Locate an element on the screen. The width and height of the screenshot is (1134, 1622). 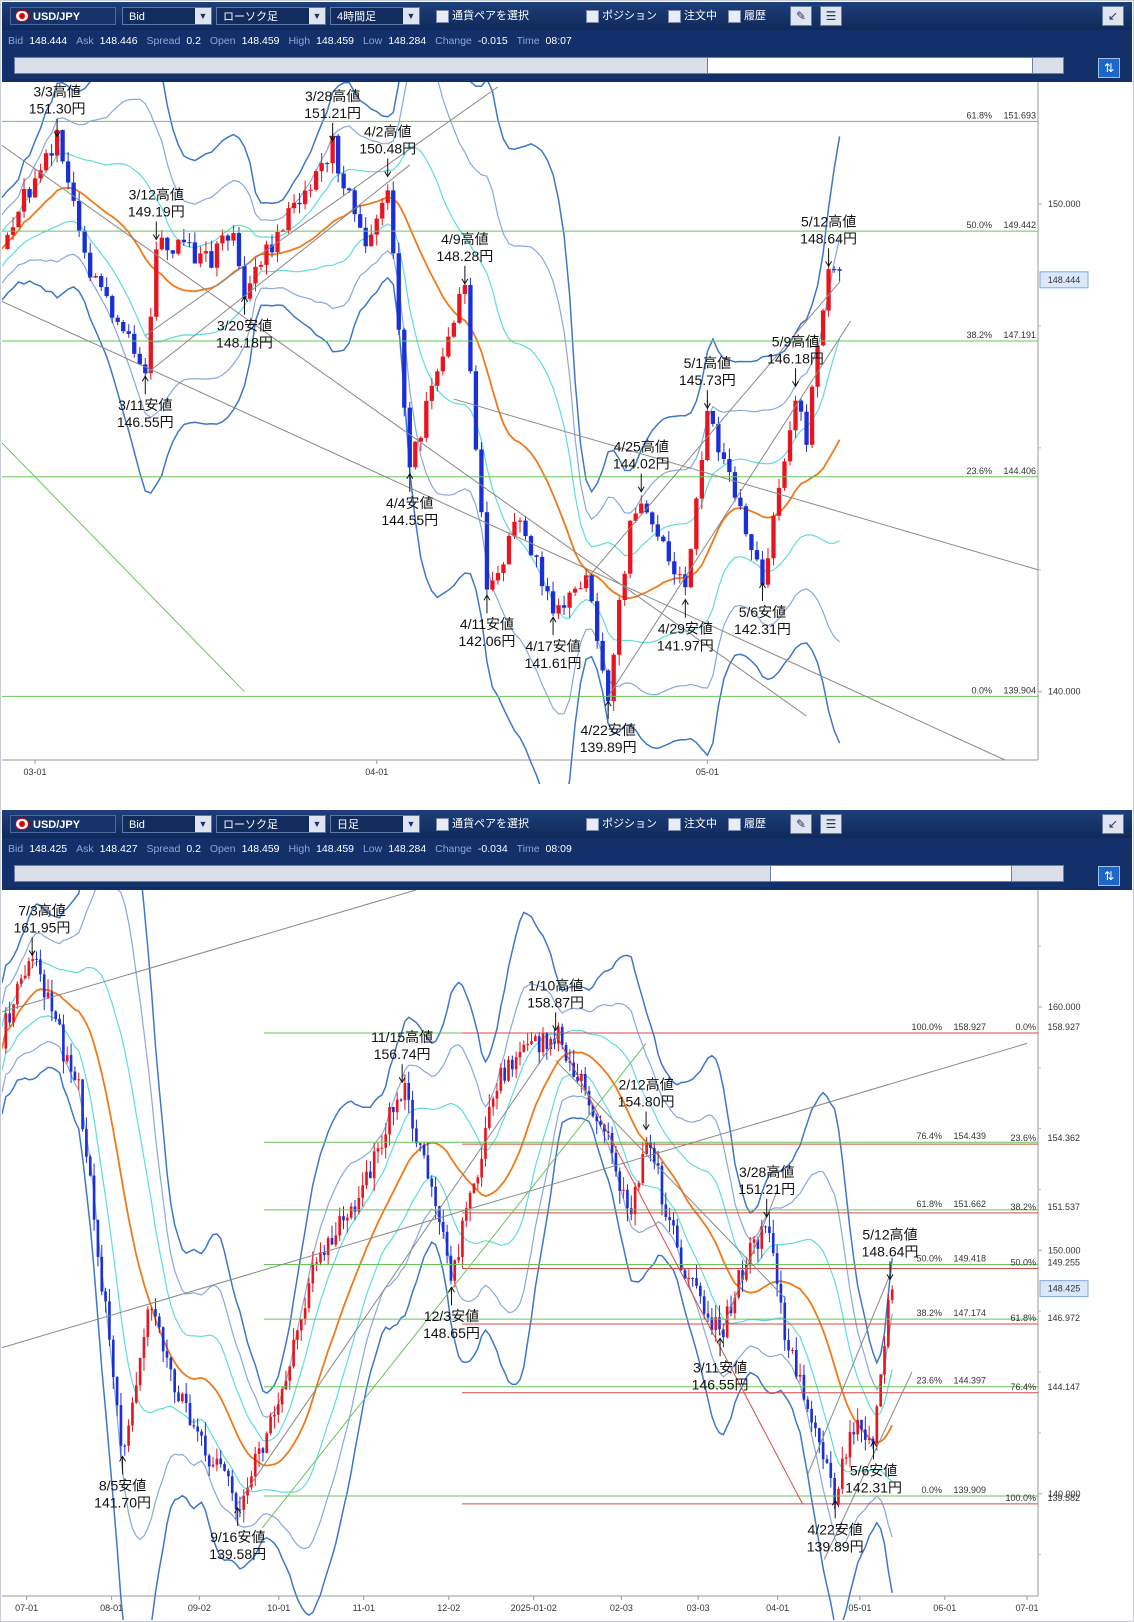
x-tick-label: 04-01 is located at coordinates (376, 772).